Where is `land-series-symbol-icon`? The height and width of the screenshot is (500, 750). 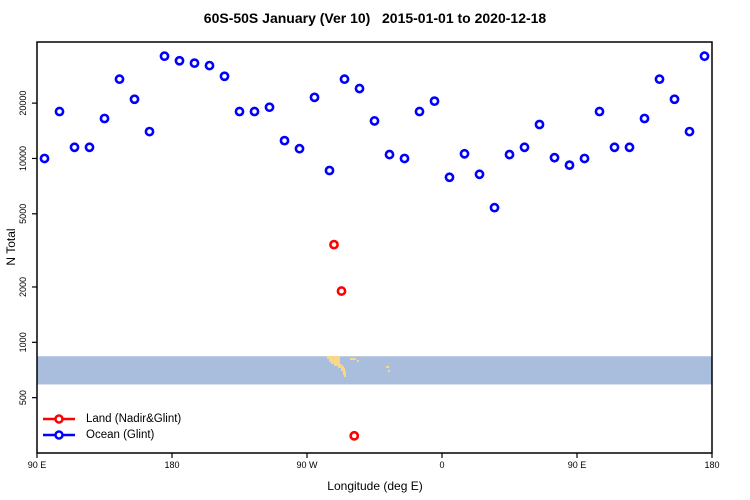 land-series-symbol-icon is located at coordinates (59, 419).